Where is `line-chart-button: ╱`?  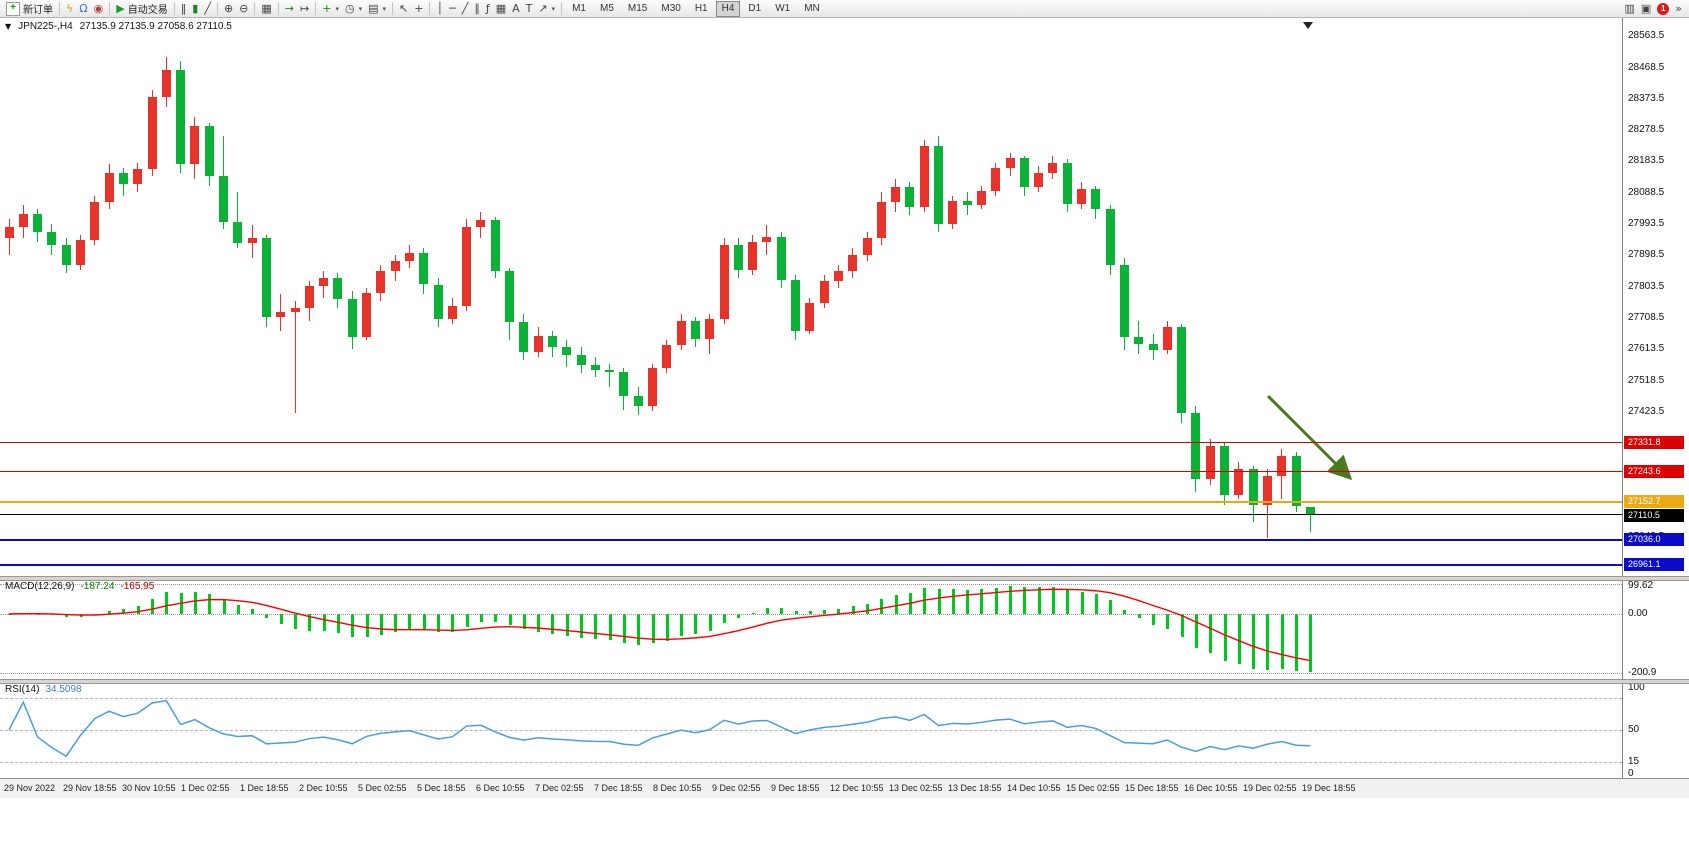
line-chart-button: ╱ is located at coordinates (207, 9).